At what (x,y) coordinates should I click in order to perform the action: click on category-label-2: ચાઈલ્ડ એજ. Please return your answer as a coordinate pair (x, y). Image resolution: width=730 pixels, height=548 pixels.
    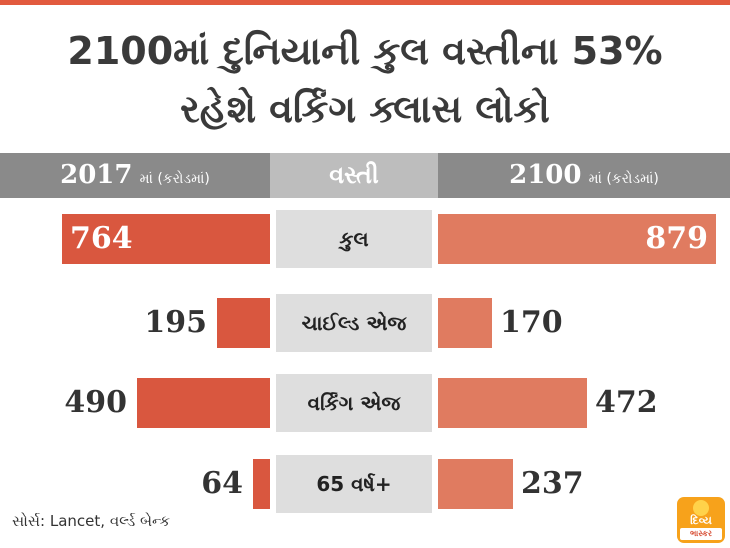
    Looking at the image, I should click on (354, 323).